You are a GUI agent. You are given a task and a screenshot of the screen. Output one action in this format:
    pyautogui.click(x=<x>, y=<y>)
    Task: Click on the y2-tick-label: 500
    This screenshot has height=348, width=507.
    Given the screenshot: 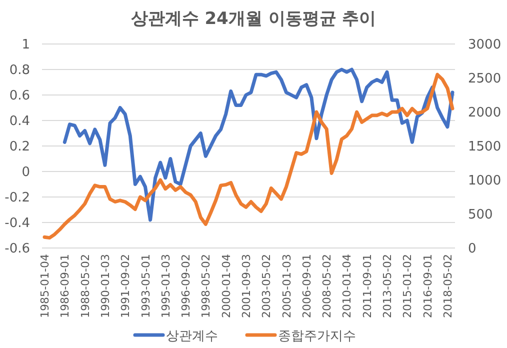 What is the action you would take?
    pyautogui.click(x=480, y=215)
    